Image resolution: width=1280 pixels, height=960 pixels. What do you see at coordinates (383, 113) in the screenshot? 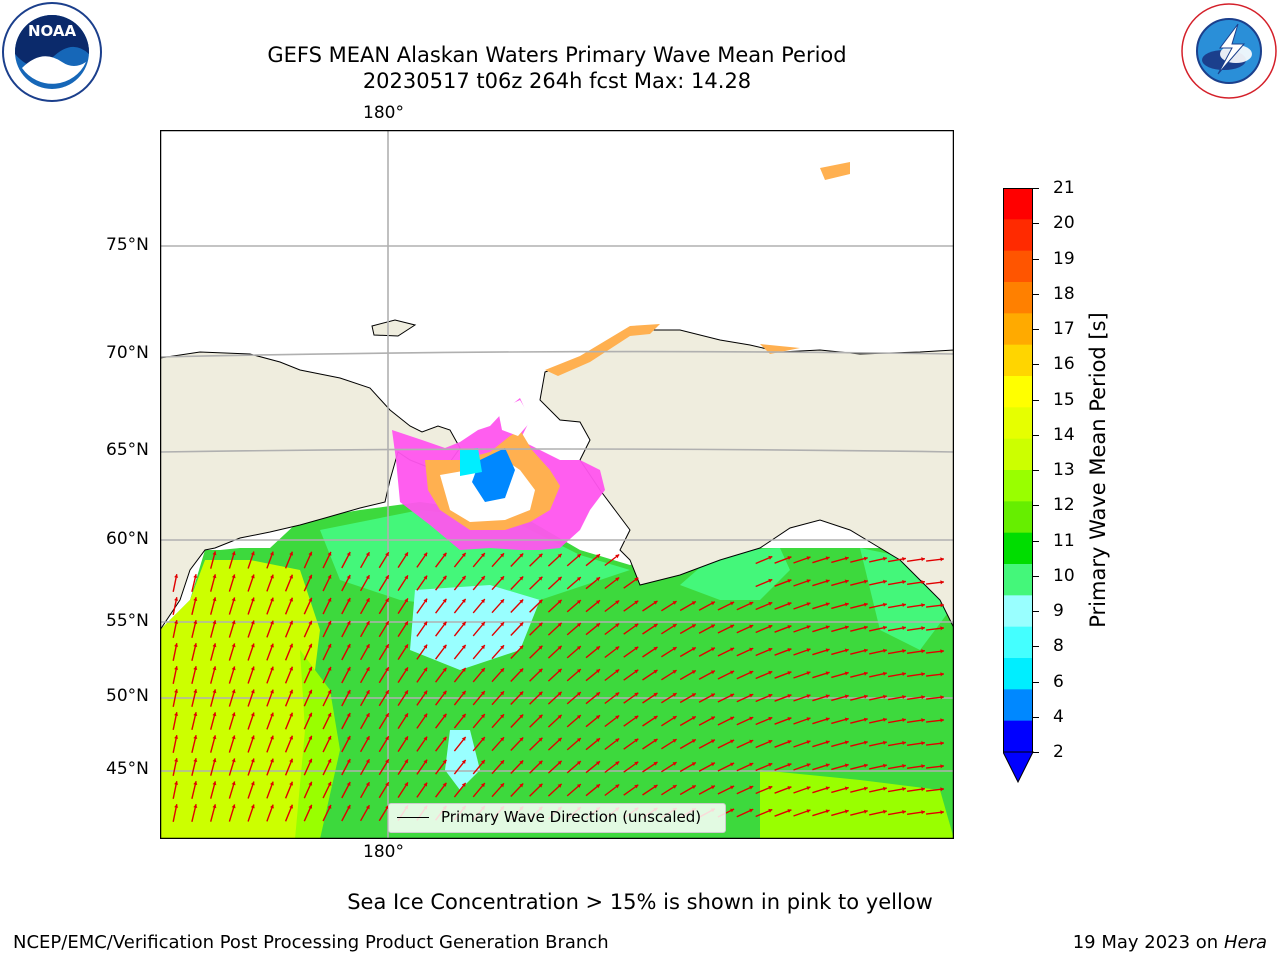
I see `lon-label-top: 180°` at bounding box center [383, 113].